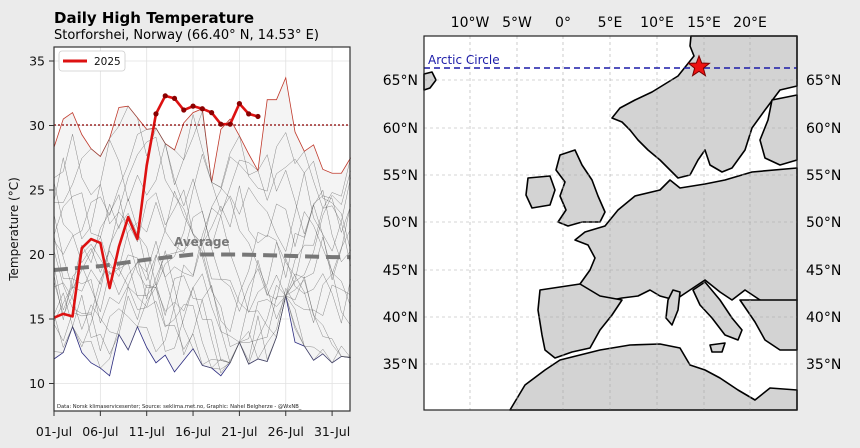  I want to click on y-tick-label: 10, so click(37, 383).